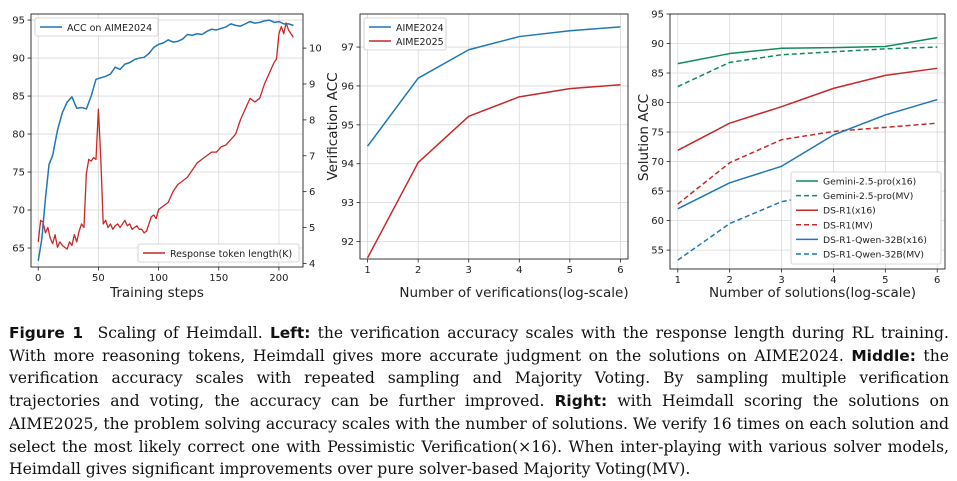 Image resolution: width=957 pixels, height=481 pixels. I want to click on y-tick-label: 97, so click(347, 48).